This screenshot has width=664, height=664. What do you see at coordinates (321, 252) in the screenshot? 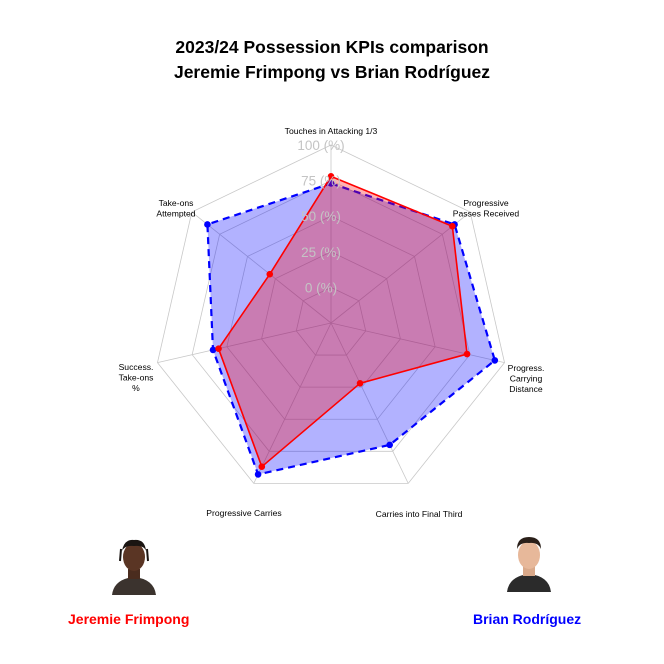
I see `ring-label: 25 (%)` at bounding box center [321, 252].